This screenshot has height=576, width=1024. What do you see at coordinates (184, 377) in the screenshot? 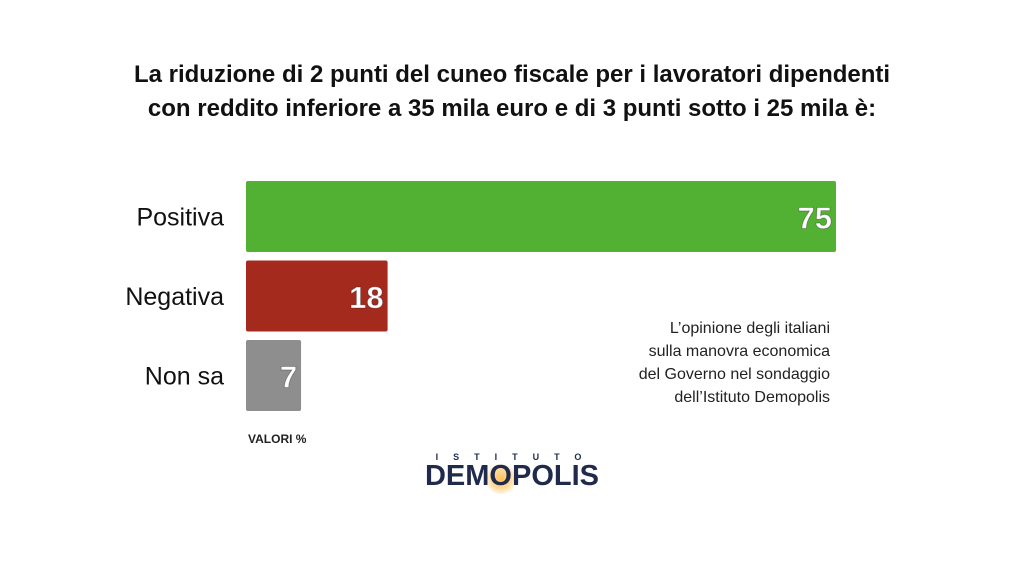
I see `category-label: Non sa` at bounding box center [184, 377].